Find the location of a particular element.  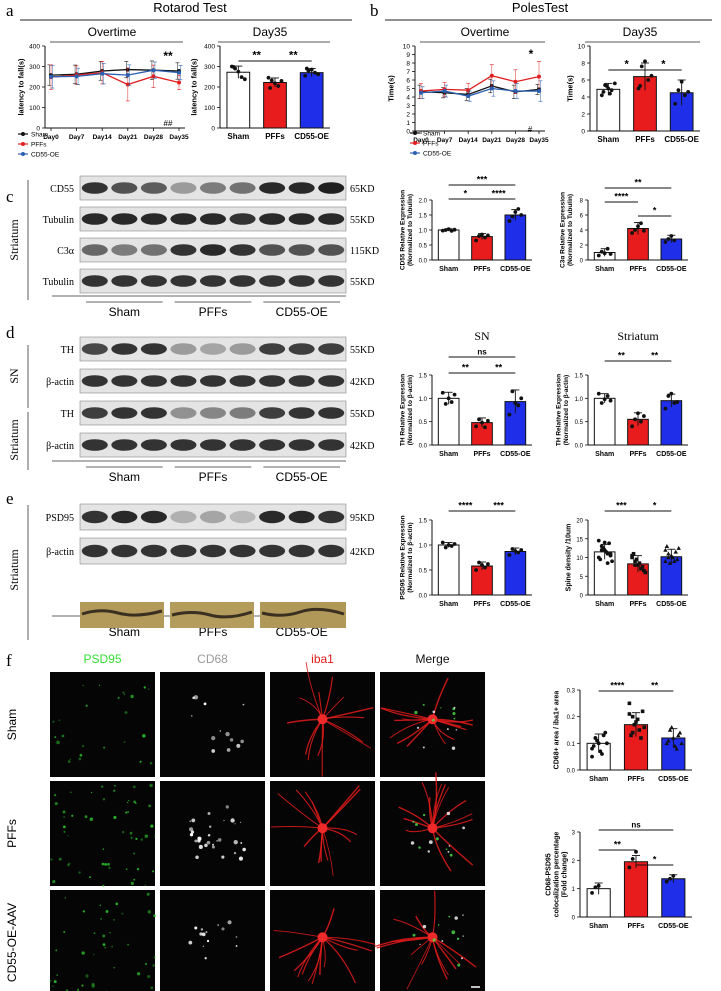

chart-c-cd55-ylabel-line-1: (Normalized to Tubulin) is located at coordinates (410, 230).